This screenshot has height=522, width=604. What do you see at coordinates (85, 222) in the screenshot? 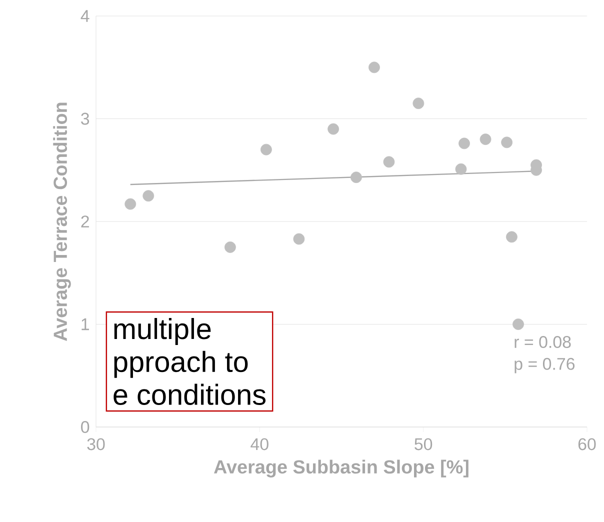
I see `y-tick-label: 2` at bounding box center [85, 222].